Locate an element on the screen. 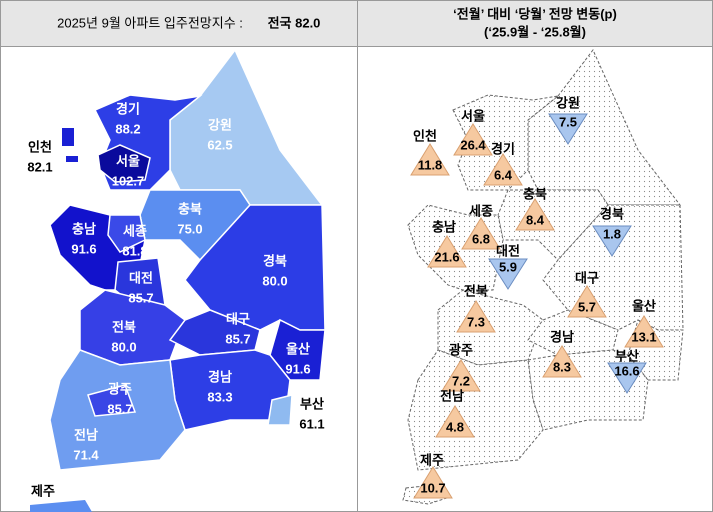 The height and width of the screenshot is (512, 713). region-value: 62.5 is located at coordinates (219, 144).